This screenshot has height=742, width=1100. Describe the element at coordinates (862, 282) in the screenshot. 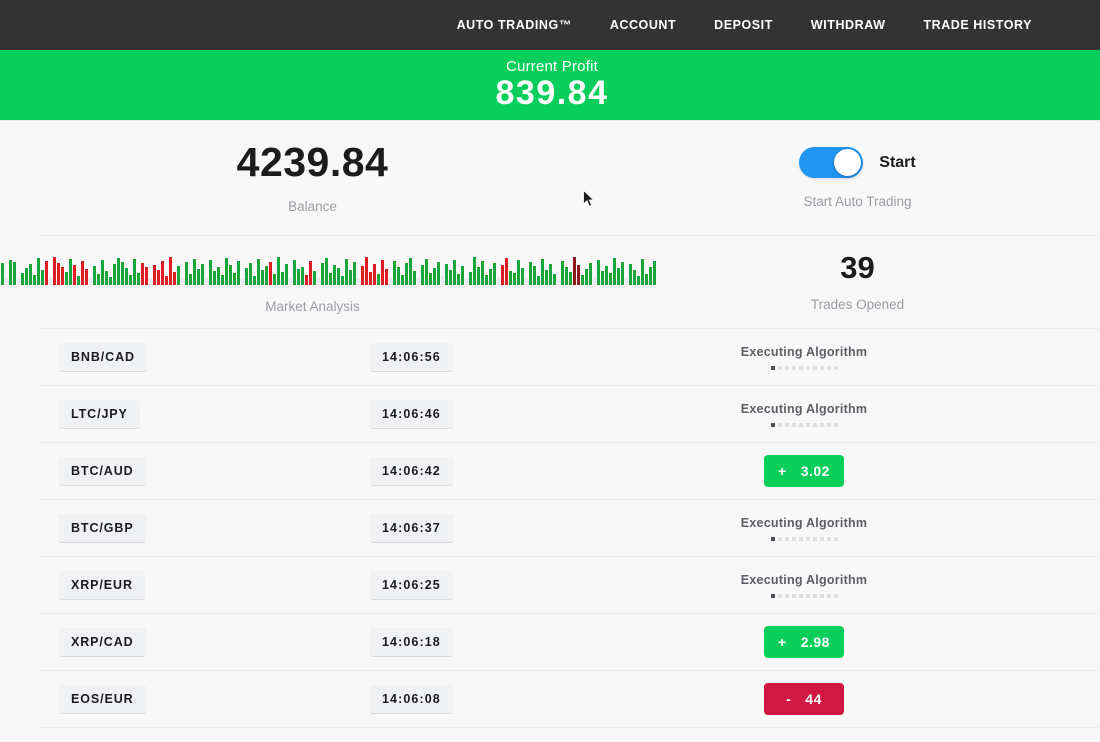

I see `trades-opened-cell: 39 Trades Opened` at that location.